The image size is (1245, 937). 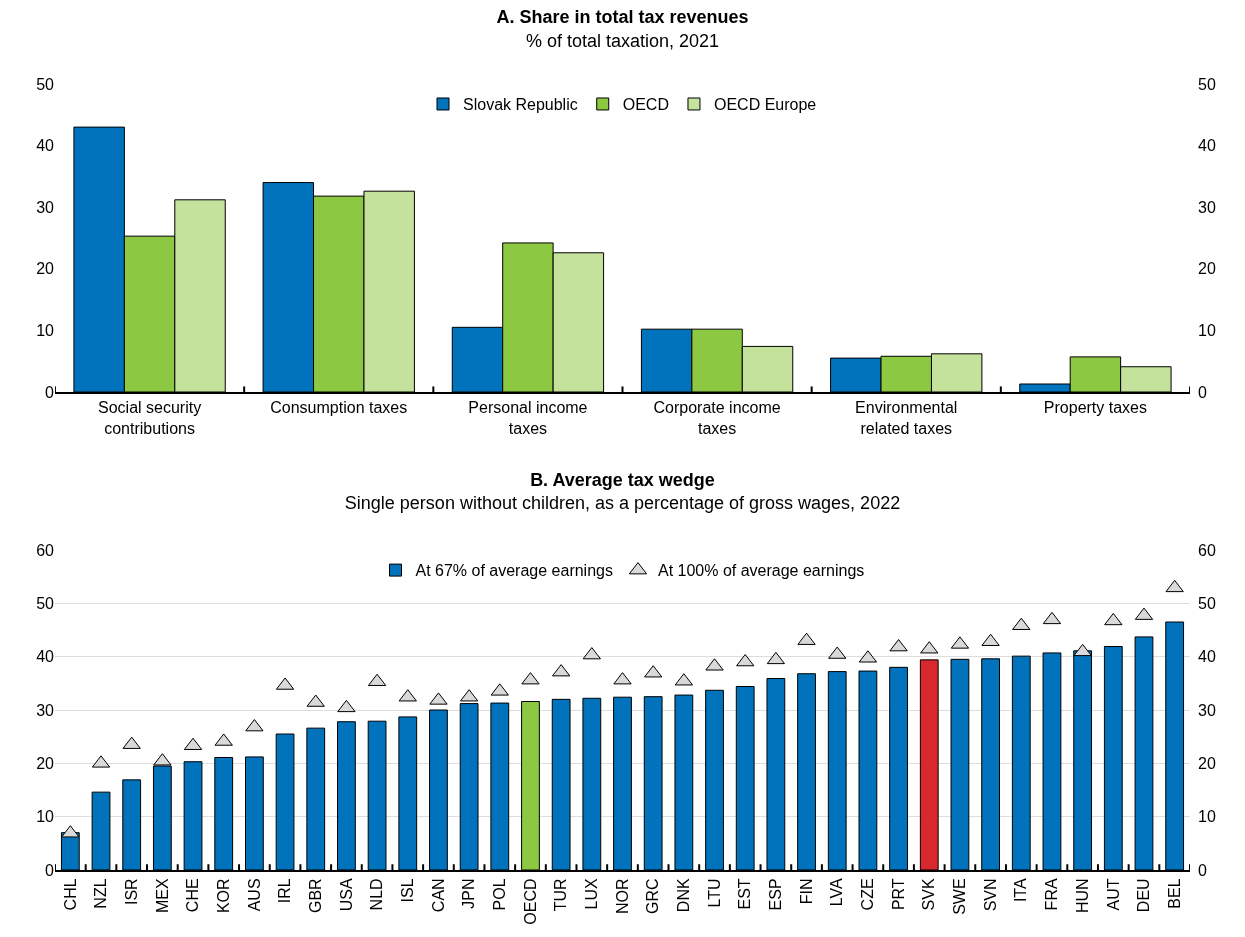 What do you see at coordinates (684, 895) in the screenshot?
I see `x-tick-label: DNK` at bounding box center [684, 895].